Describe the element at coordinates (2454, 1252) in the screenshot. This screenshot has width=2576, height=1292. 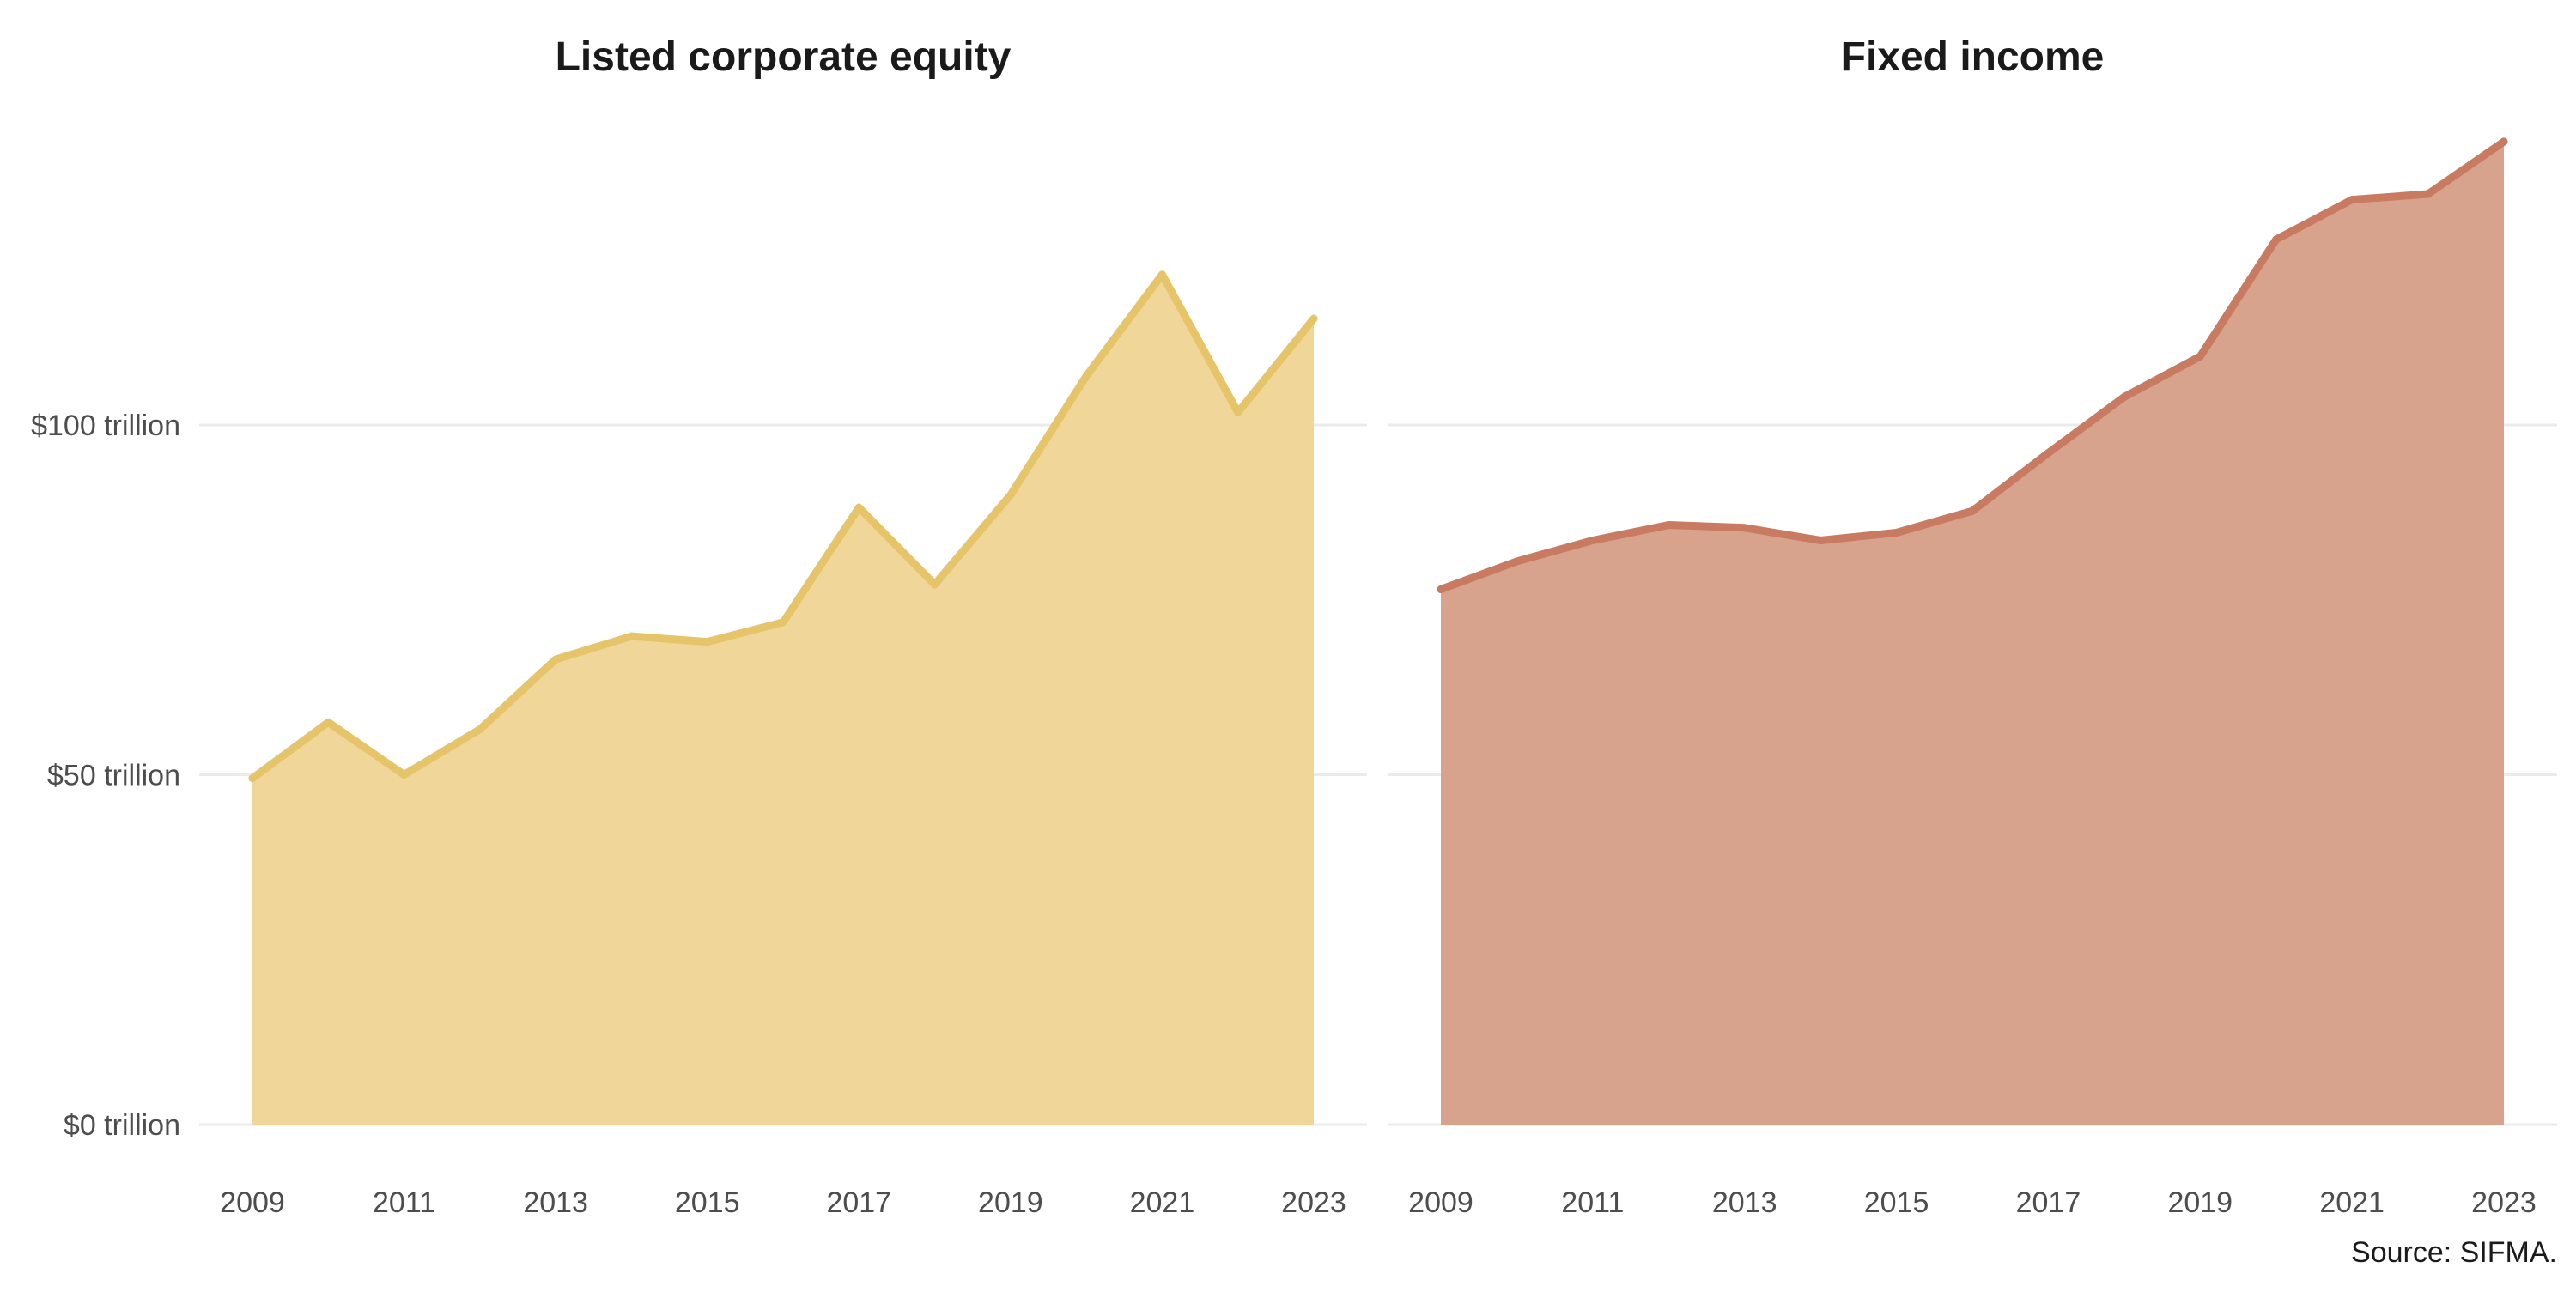
I see `source-note: Source: SIFMA.` at that location.